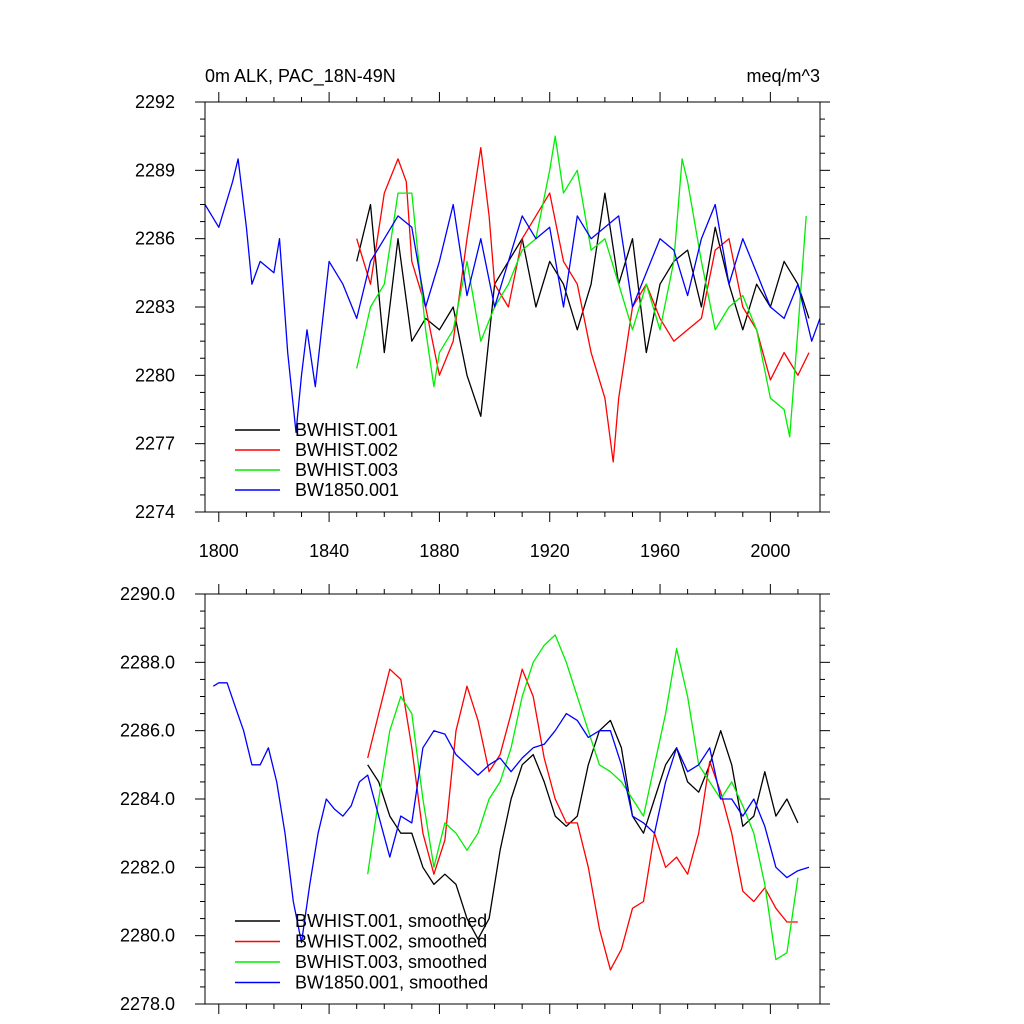 The height and width of the screenshot is (1024, 1024). I want to click on x-tick-label: 1960, so click(660, 551).